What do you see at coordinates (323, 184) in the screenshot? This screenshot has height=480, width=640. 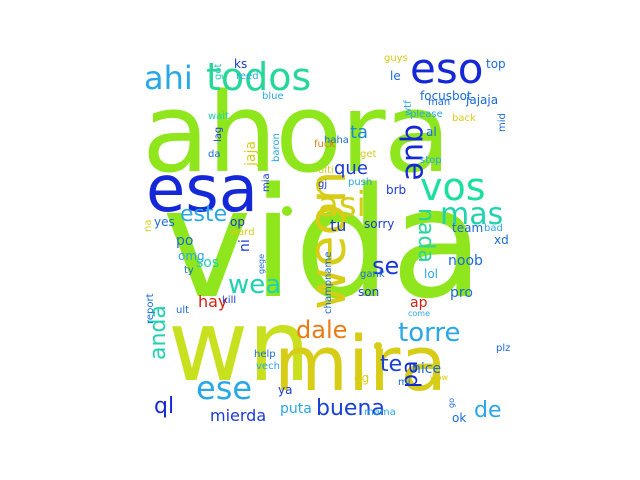 I see `word: gj` at bounding box center [323, 184].